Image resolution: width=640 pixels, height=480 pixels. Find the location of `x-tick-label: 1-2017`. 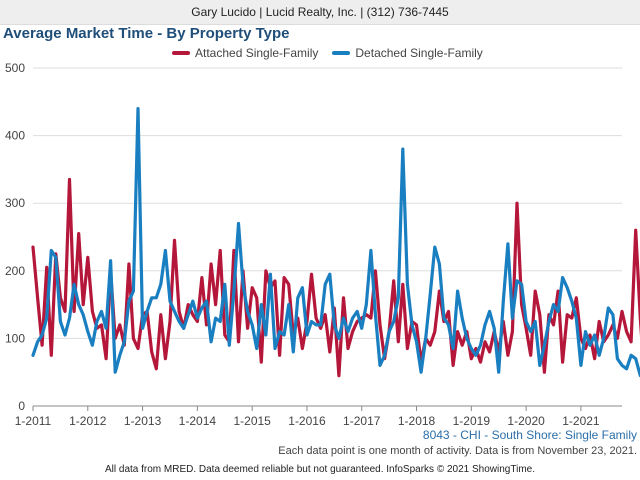

x-tick-label: 1-2017 is located at coordinates (362, 421).